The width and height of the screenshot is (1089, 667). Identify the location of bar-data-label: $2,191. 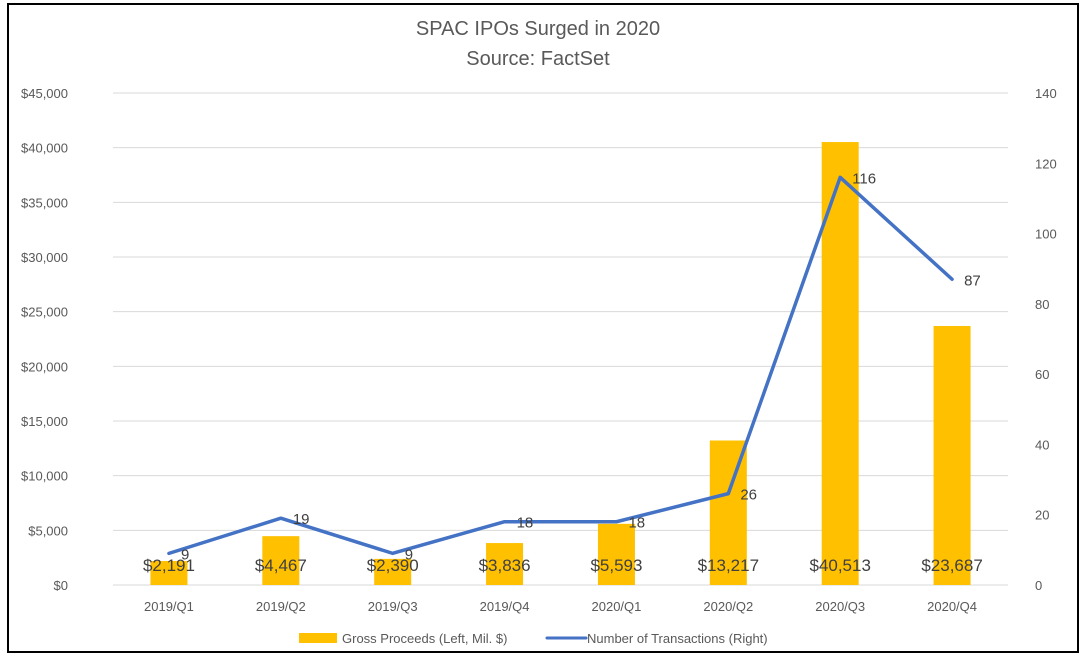
(169, 565).